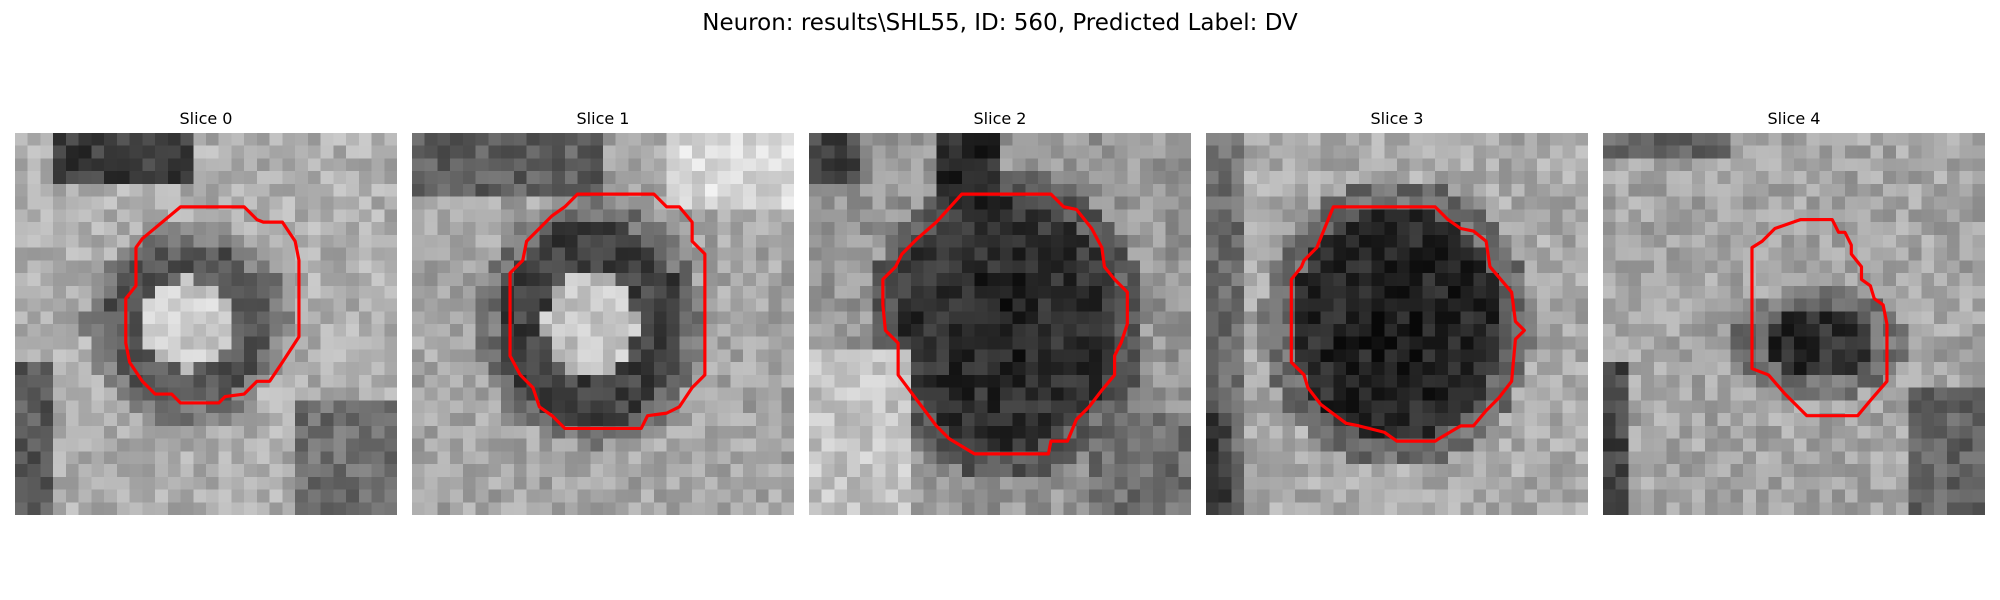  Describe the element at coordinates (206, 118) in the screenshot. I see `slice-title-0: Slice 0` at that location.